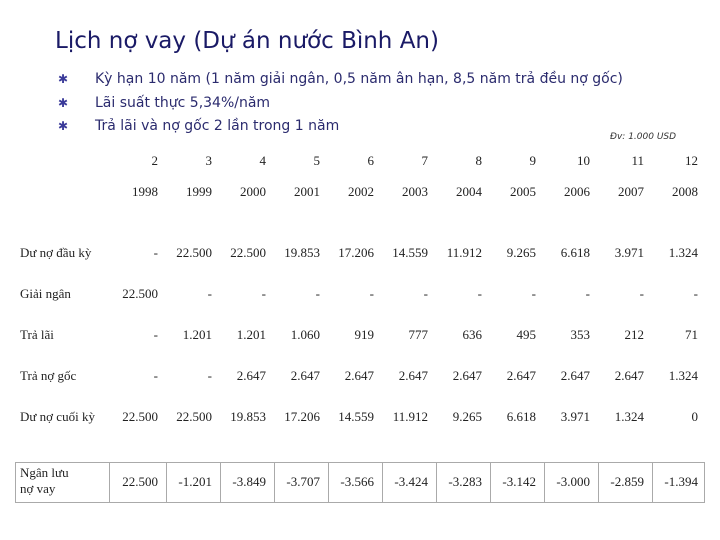  Describe the element at coordinates (317, 160) in the screenshot. I see `period: 5` at that location.